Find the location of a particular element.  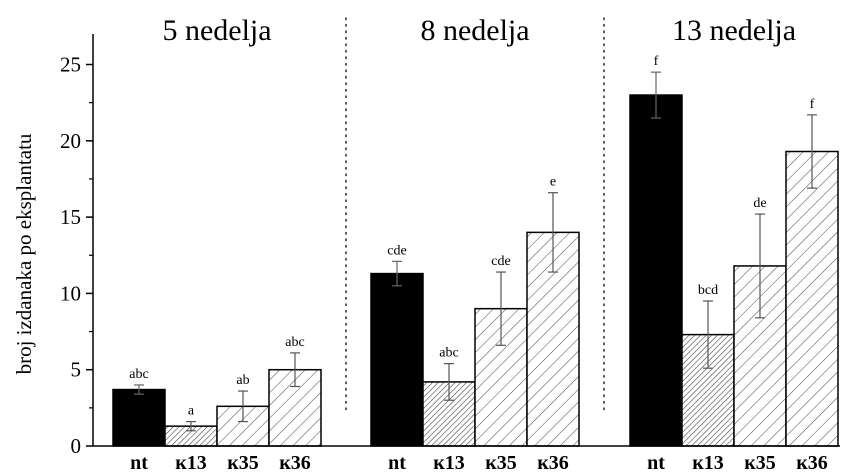

significance-label: e is located at coordinates (553, 182).